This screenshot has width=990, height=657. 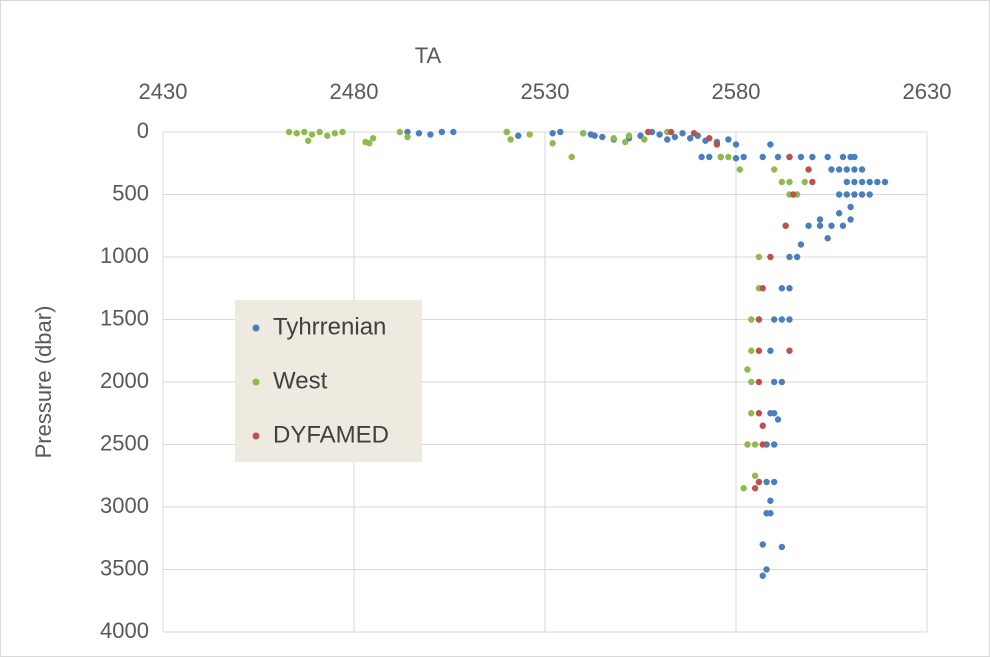 What do you see at coordinates (354, 91) in the screenshot?
I see `x-tick-label: 2480` at bounding box center [354, 91].